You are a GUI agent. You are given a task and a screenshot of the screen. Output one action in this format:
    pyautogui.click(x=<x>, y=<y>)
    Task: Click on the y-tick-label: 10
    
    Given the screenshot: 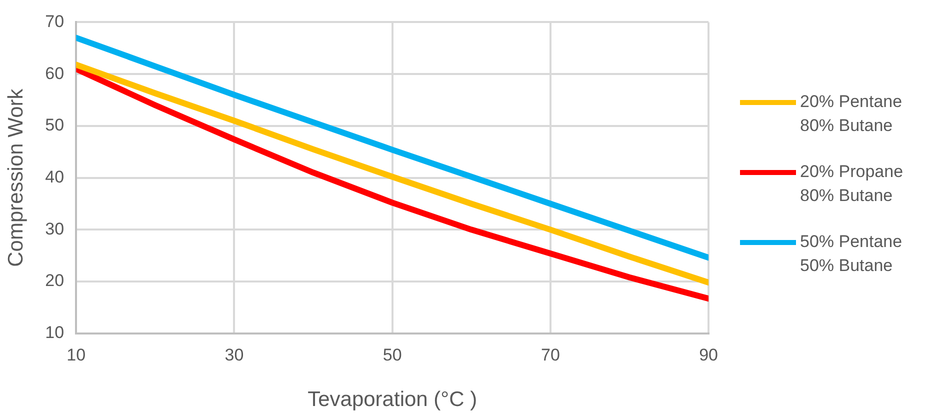 What is the action you would take?
    pyautogui.click(x=54, y=332)
    